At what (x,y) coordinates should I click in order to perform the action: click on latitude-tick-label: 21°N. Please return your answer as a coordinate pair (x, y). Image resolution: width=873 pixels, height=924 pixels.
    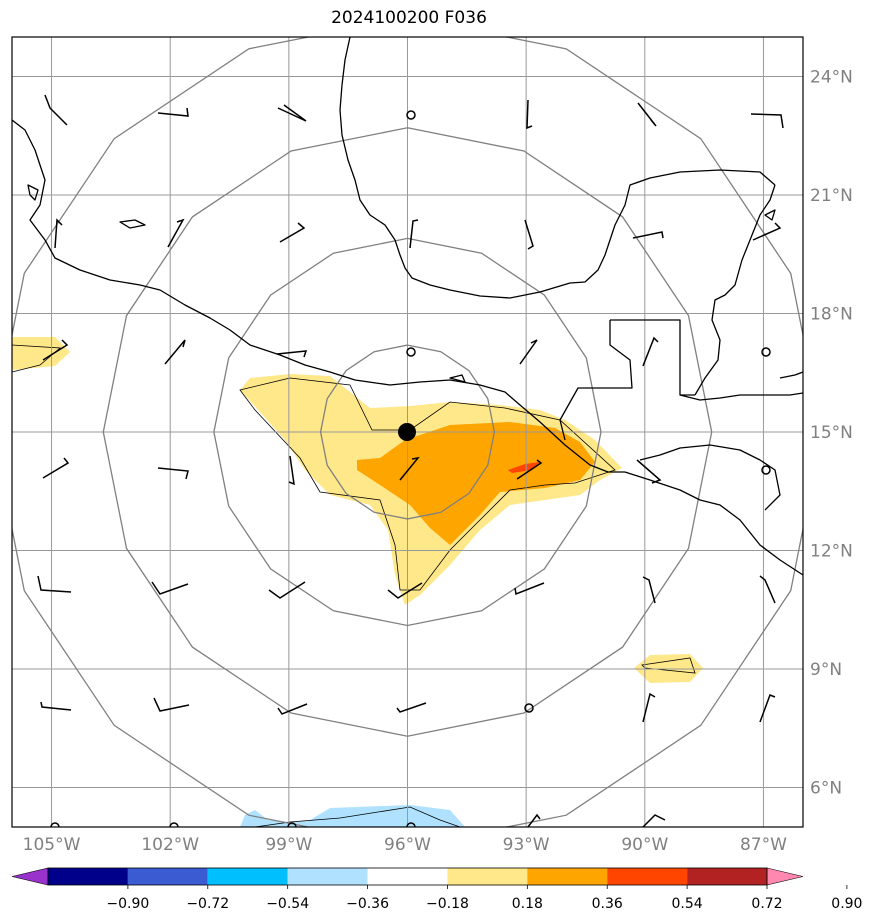
    Looking at the image, I should click on (831, 196).